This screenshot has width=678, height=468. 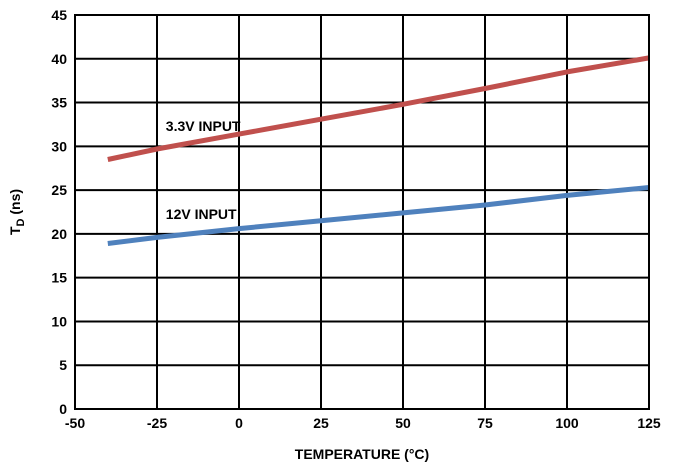 I want to click on series-annotation-label: 12V INPUT, so click(x=201, y=214).